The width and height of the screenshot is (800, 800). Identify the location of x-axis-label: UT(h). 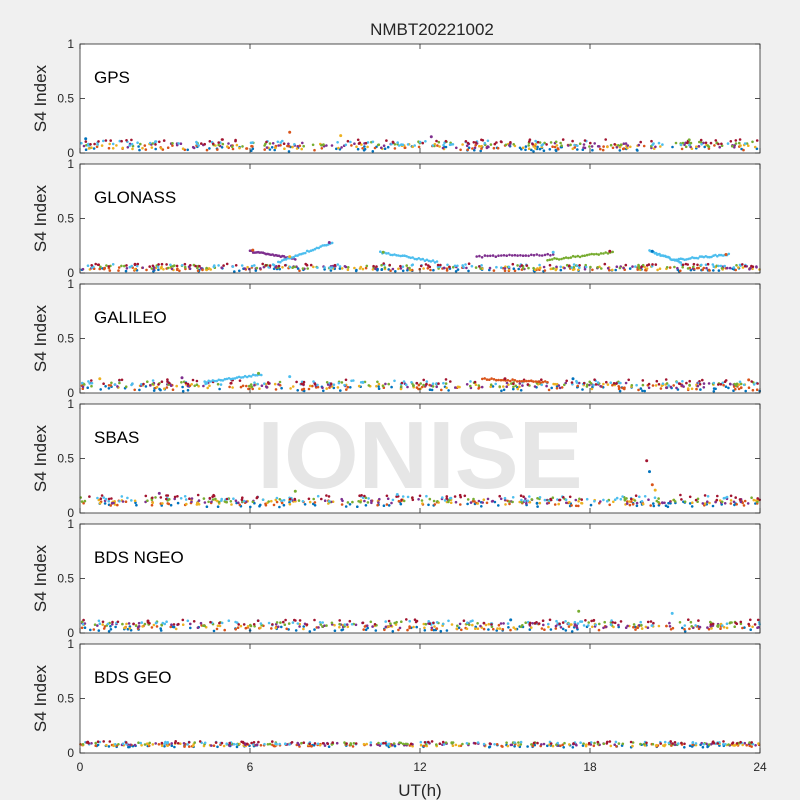
(419, 790).